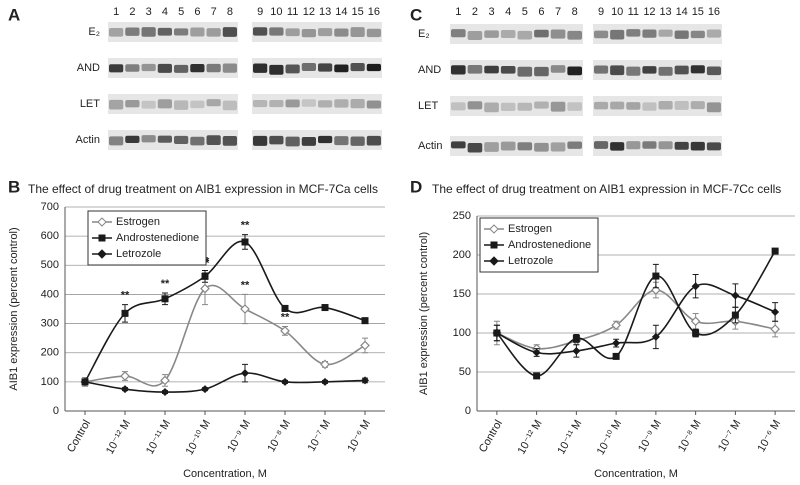 The image size is (800, 485). What do you see at coordinates (285, 317) in the screenshot?
I see `annotation: **` at bounding box center [285, 317].